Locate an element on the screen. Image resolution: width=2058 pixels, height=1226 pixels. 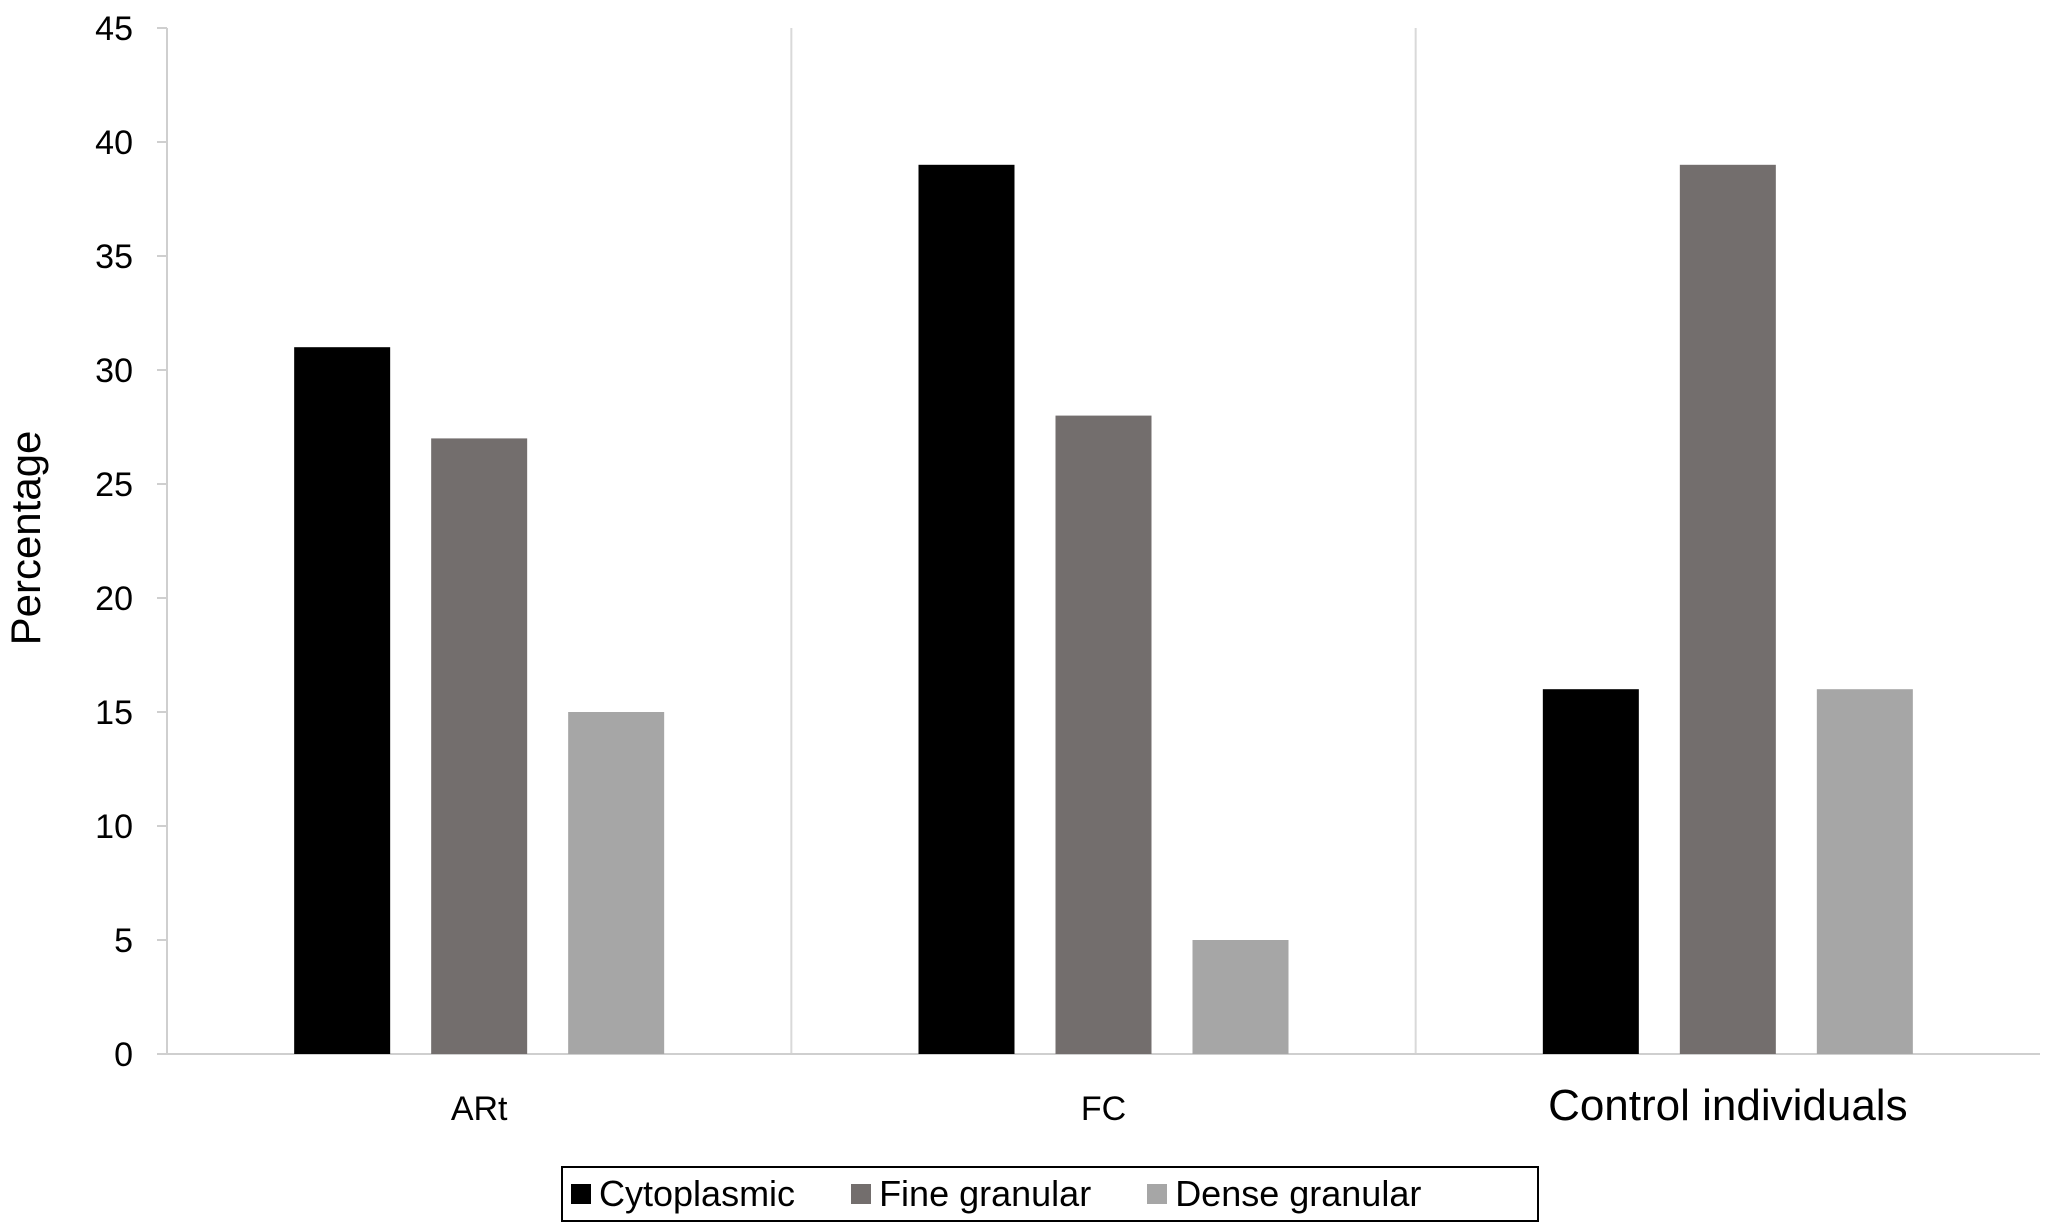
y-axis-ticks: 0 5 10 15 20 25 30 35 40 45 is located at coordinates (131, 542).